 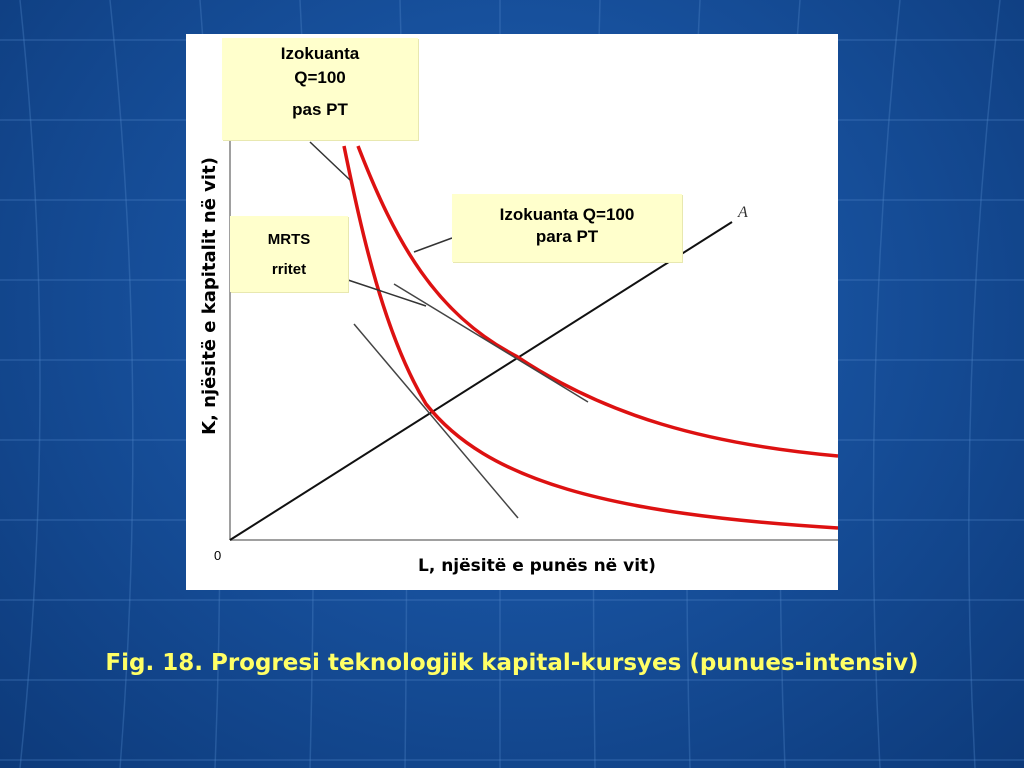 What do you see at coordinates (320, 89) in the screenshot?
I see `note-isoquant-pas-pt: Izokuanta Q=100 pas PT` at bounding box center [320, 89].